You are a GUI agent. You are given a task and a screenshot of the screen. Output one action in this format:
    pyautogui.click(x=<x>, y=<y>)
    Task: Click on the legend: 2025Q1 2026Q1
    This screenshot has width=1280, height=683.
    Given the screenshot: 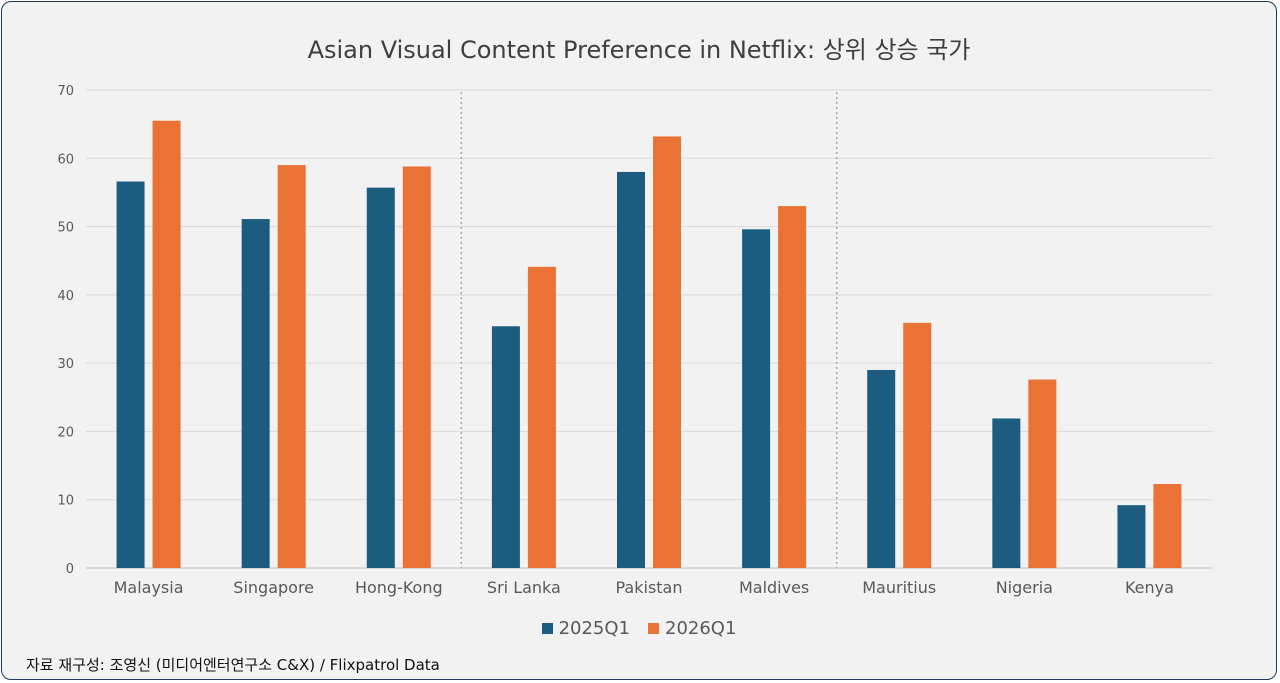 What is the action you would take?
    pyautogui.click(x=639, y=628)
    